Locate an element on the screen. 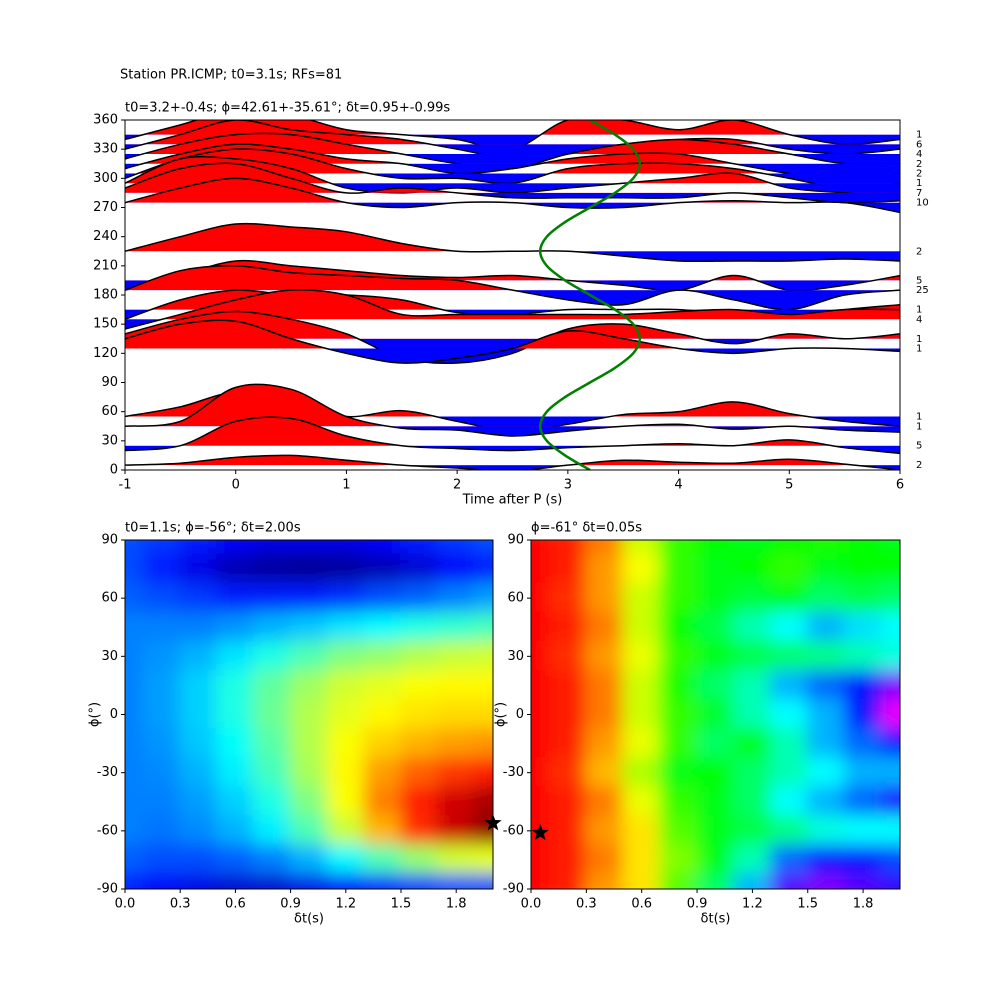  heatmap-cells is located at coordinates (309, 714).